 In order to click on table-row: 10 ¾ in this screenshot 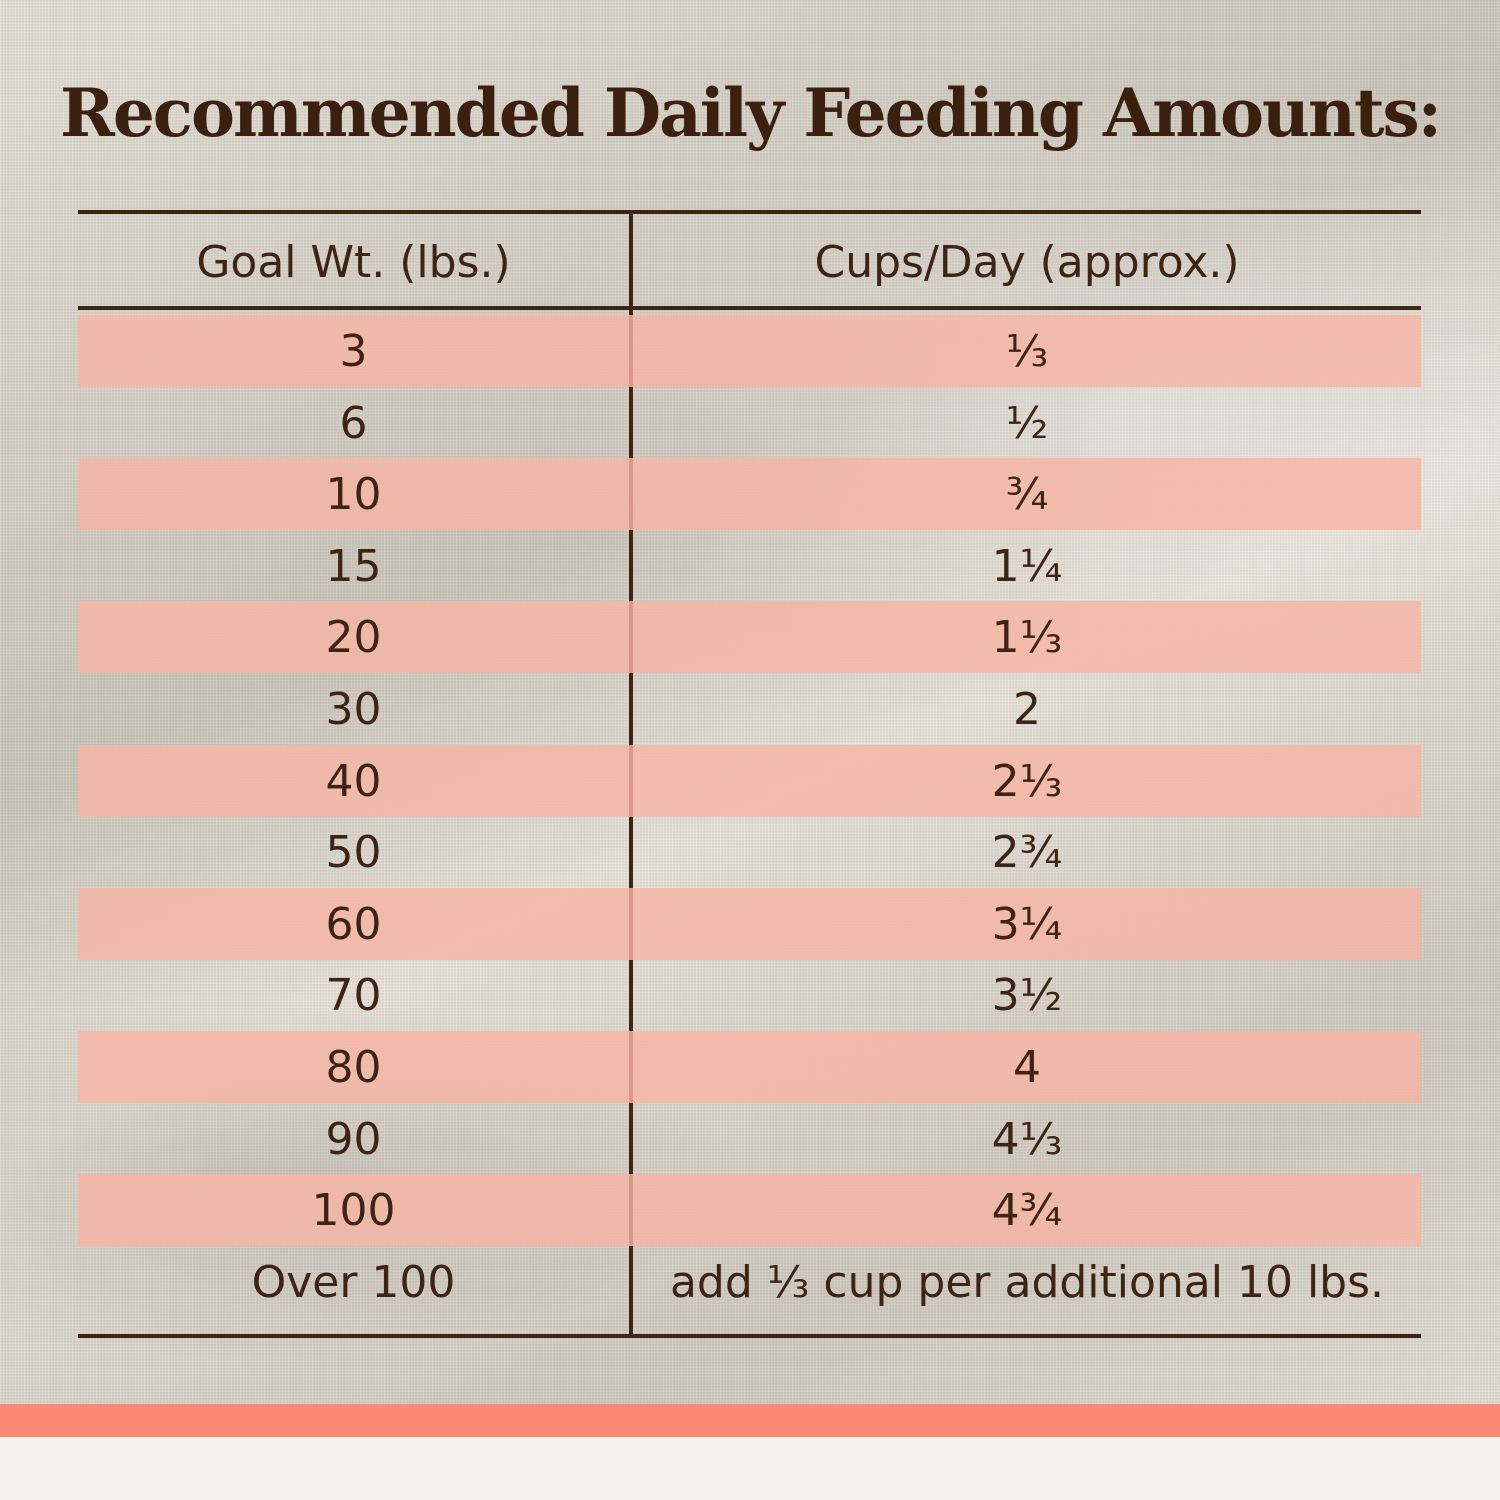, I will do `click(749, 493)`.